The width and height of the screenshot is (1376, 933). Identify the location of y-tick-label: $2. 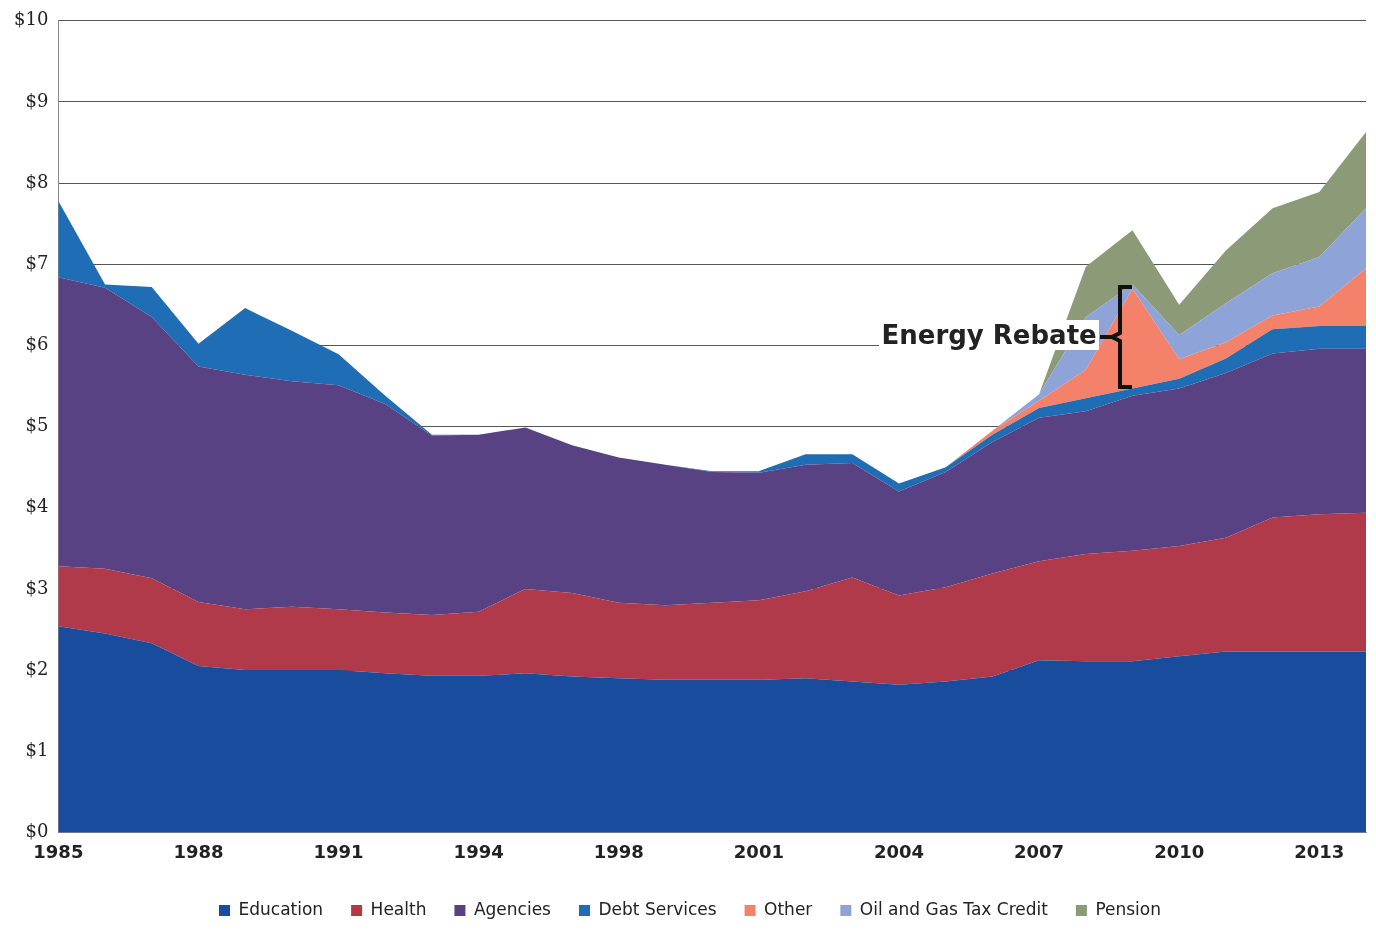
(37, 668).